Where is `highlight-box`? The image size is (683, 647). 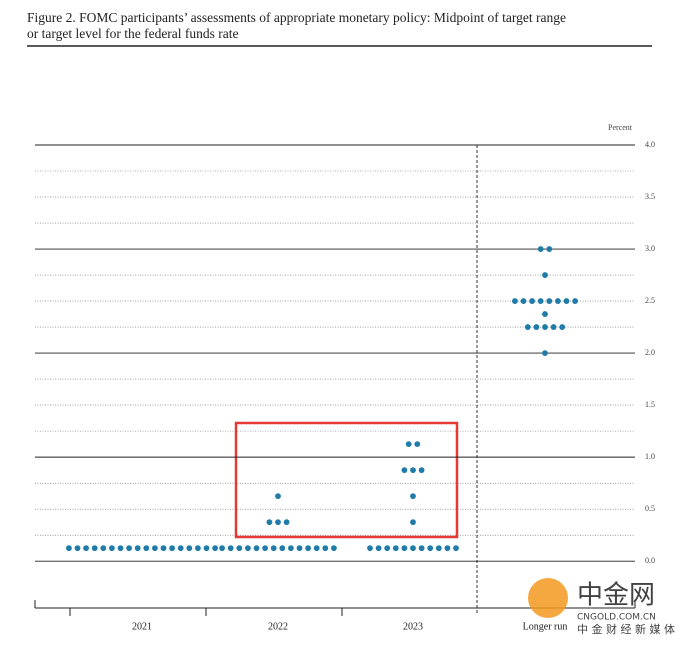
highlight-box is located at coordinates (346, 480).